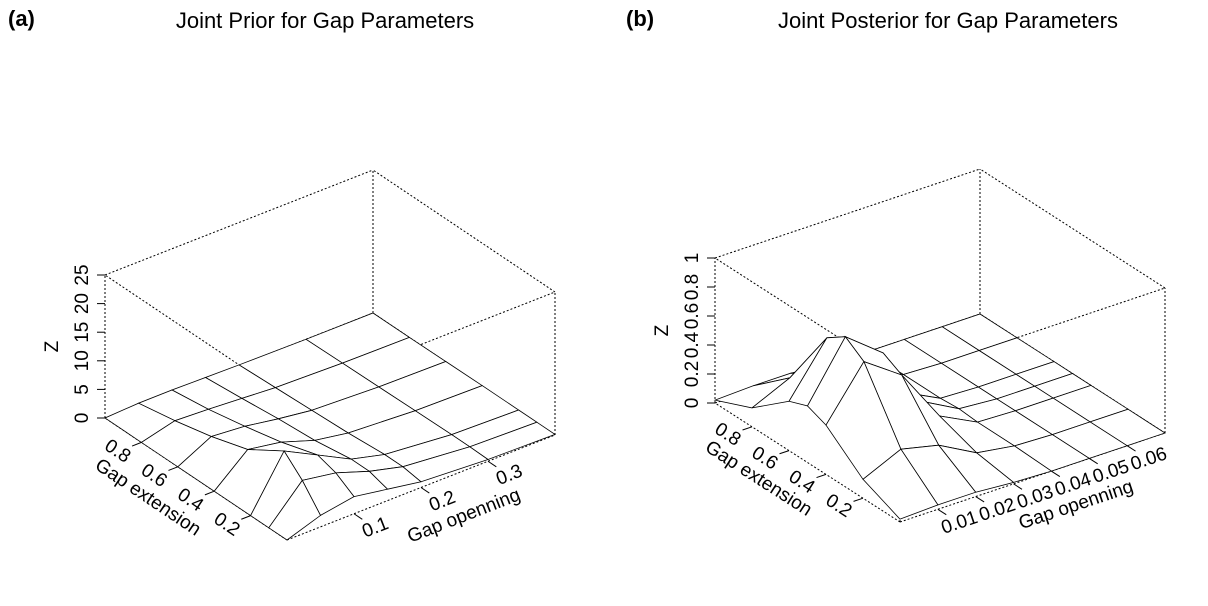 The width and height of the screenshot is (1208, 606). Describe the element at coordinates (692, 287) in the screenshot. I see `z-tick-label: 0.8` at that location.